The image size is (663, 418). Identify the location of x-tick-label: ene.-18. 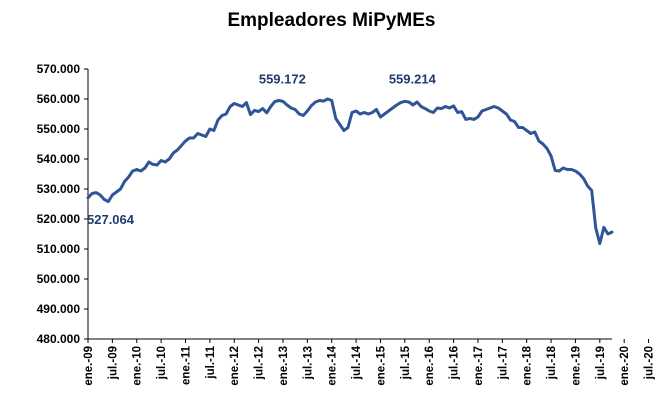
(528, 365).